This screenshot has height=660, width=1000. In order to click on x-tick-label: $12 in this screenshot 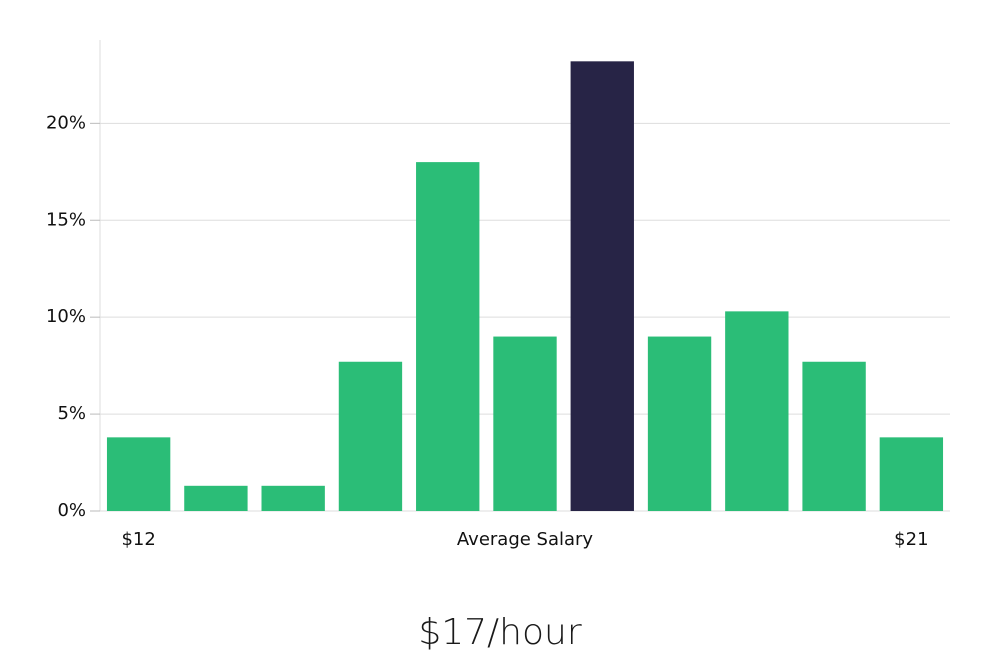, I will do `click(138, 539)`.